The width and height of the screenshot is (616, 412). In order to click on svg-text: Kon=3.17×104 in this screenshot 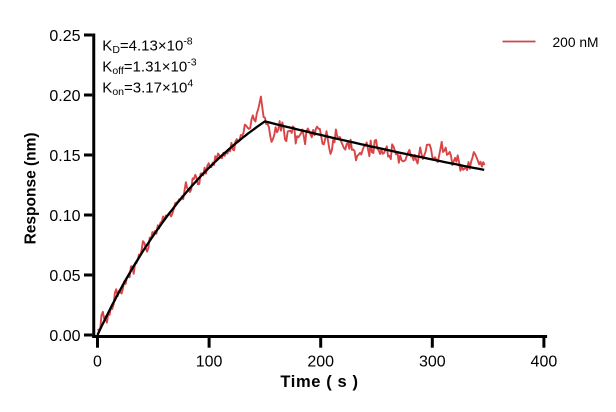, I will do `click(147, 88)`.